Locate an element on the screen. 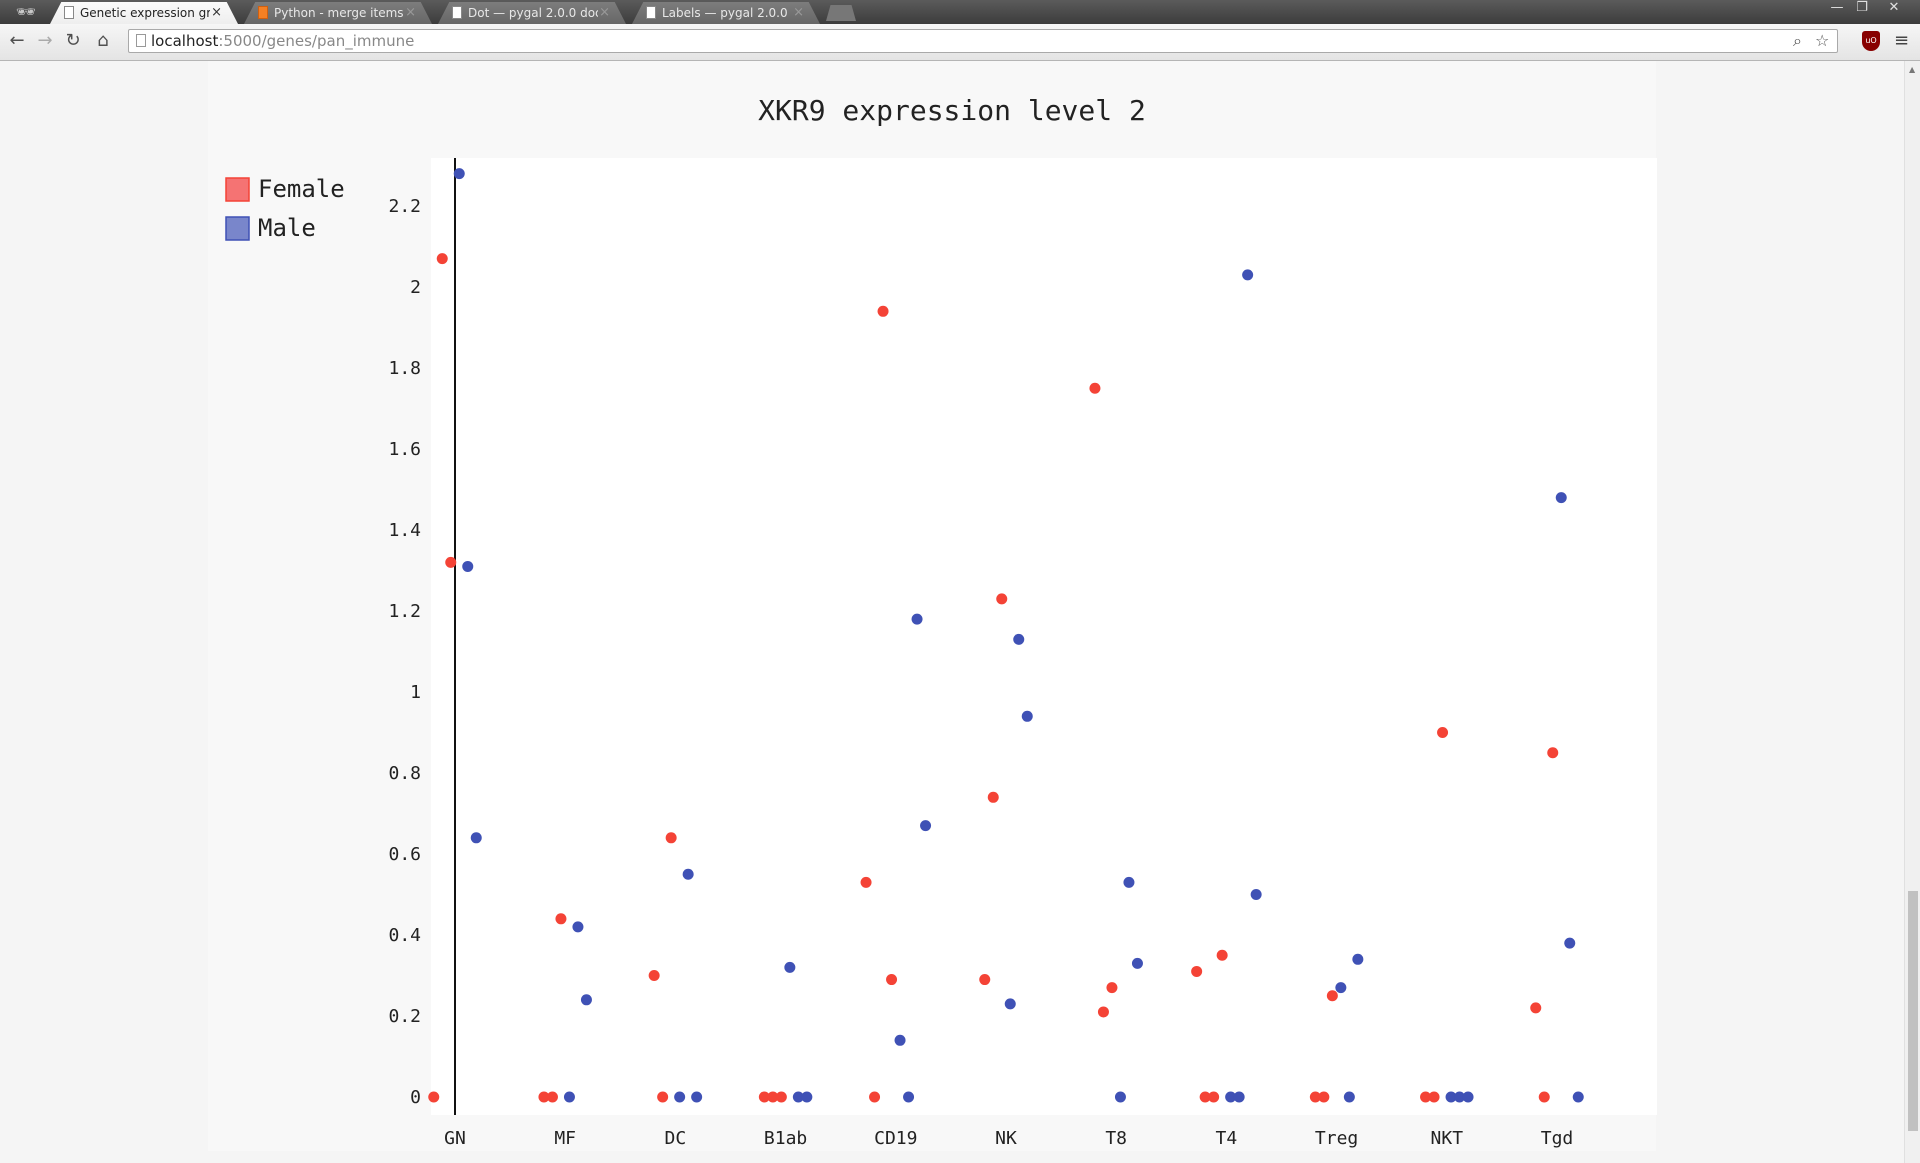  restore-button: ❐ is located at coordinates (1862, 7).